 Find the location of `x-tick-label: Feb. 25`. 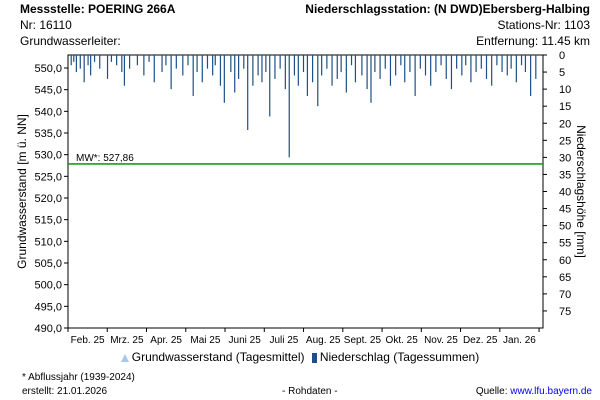

x-tick-label: Feb. 25 is located at coordinates (88, 340).